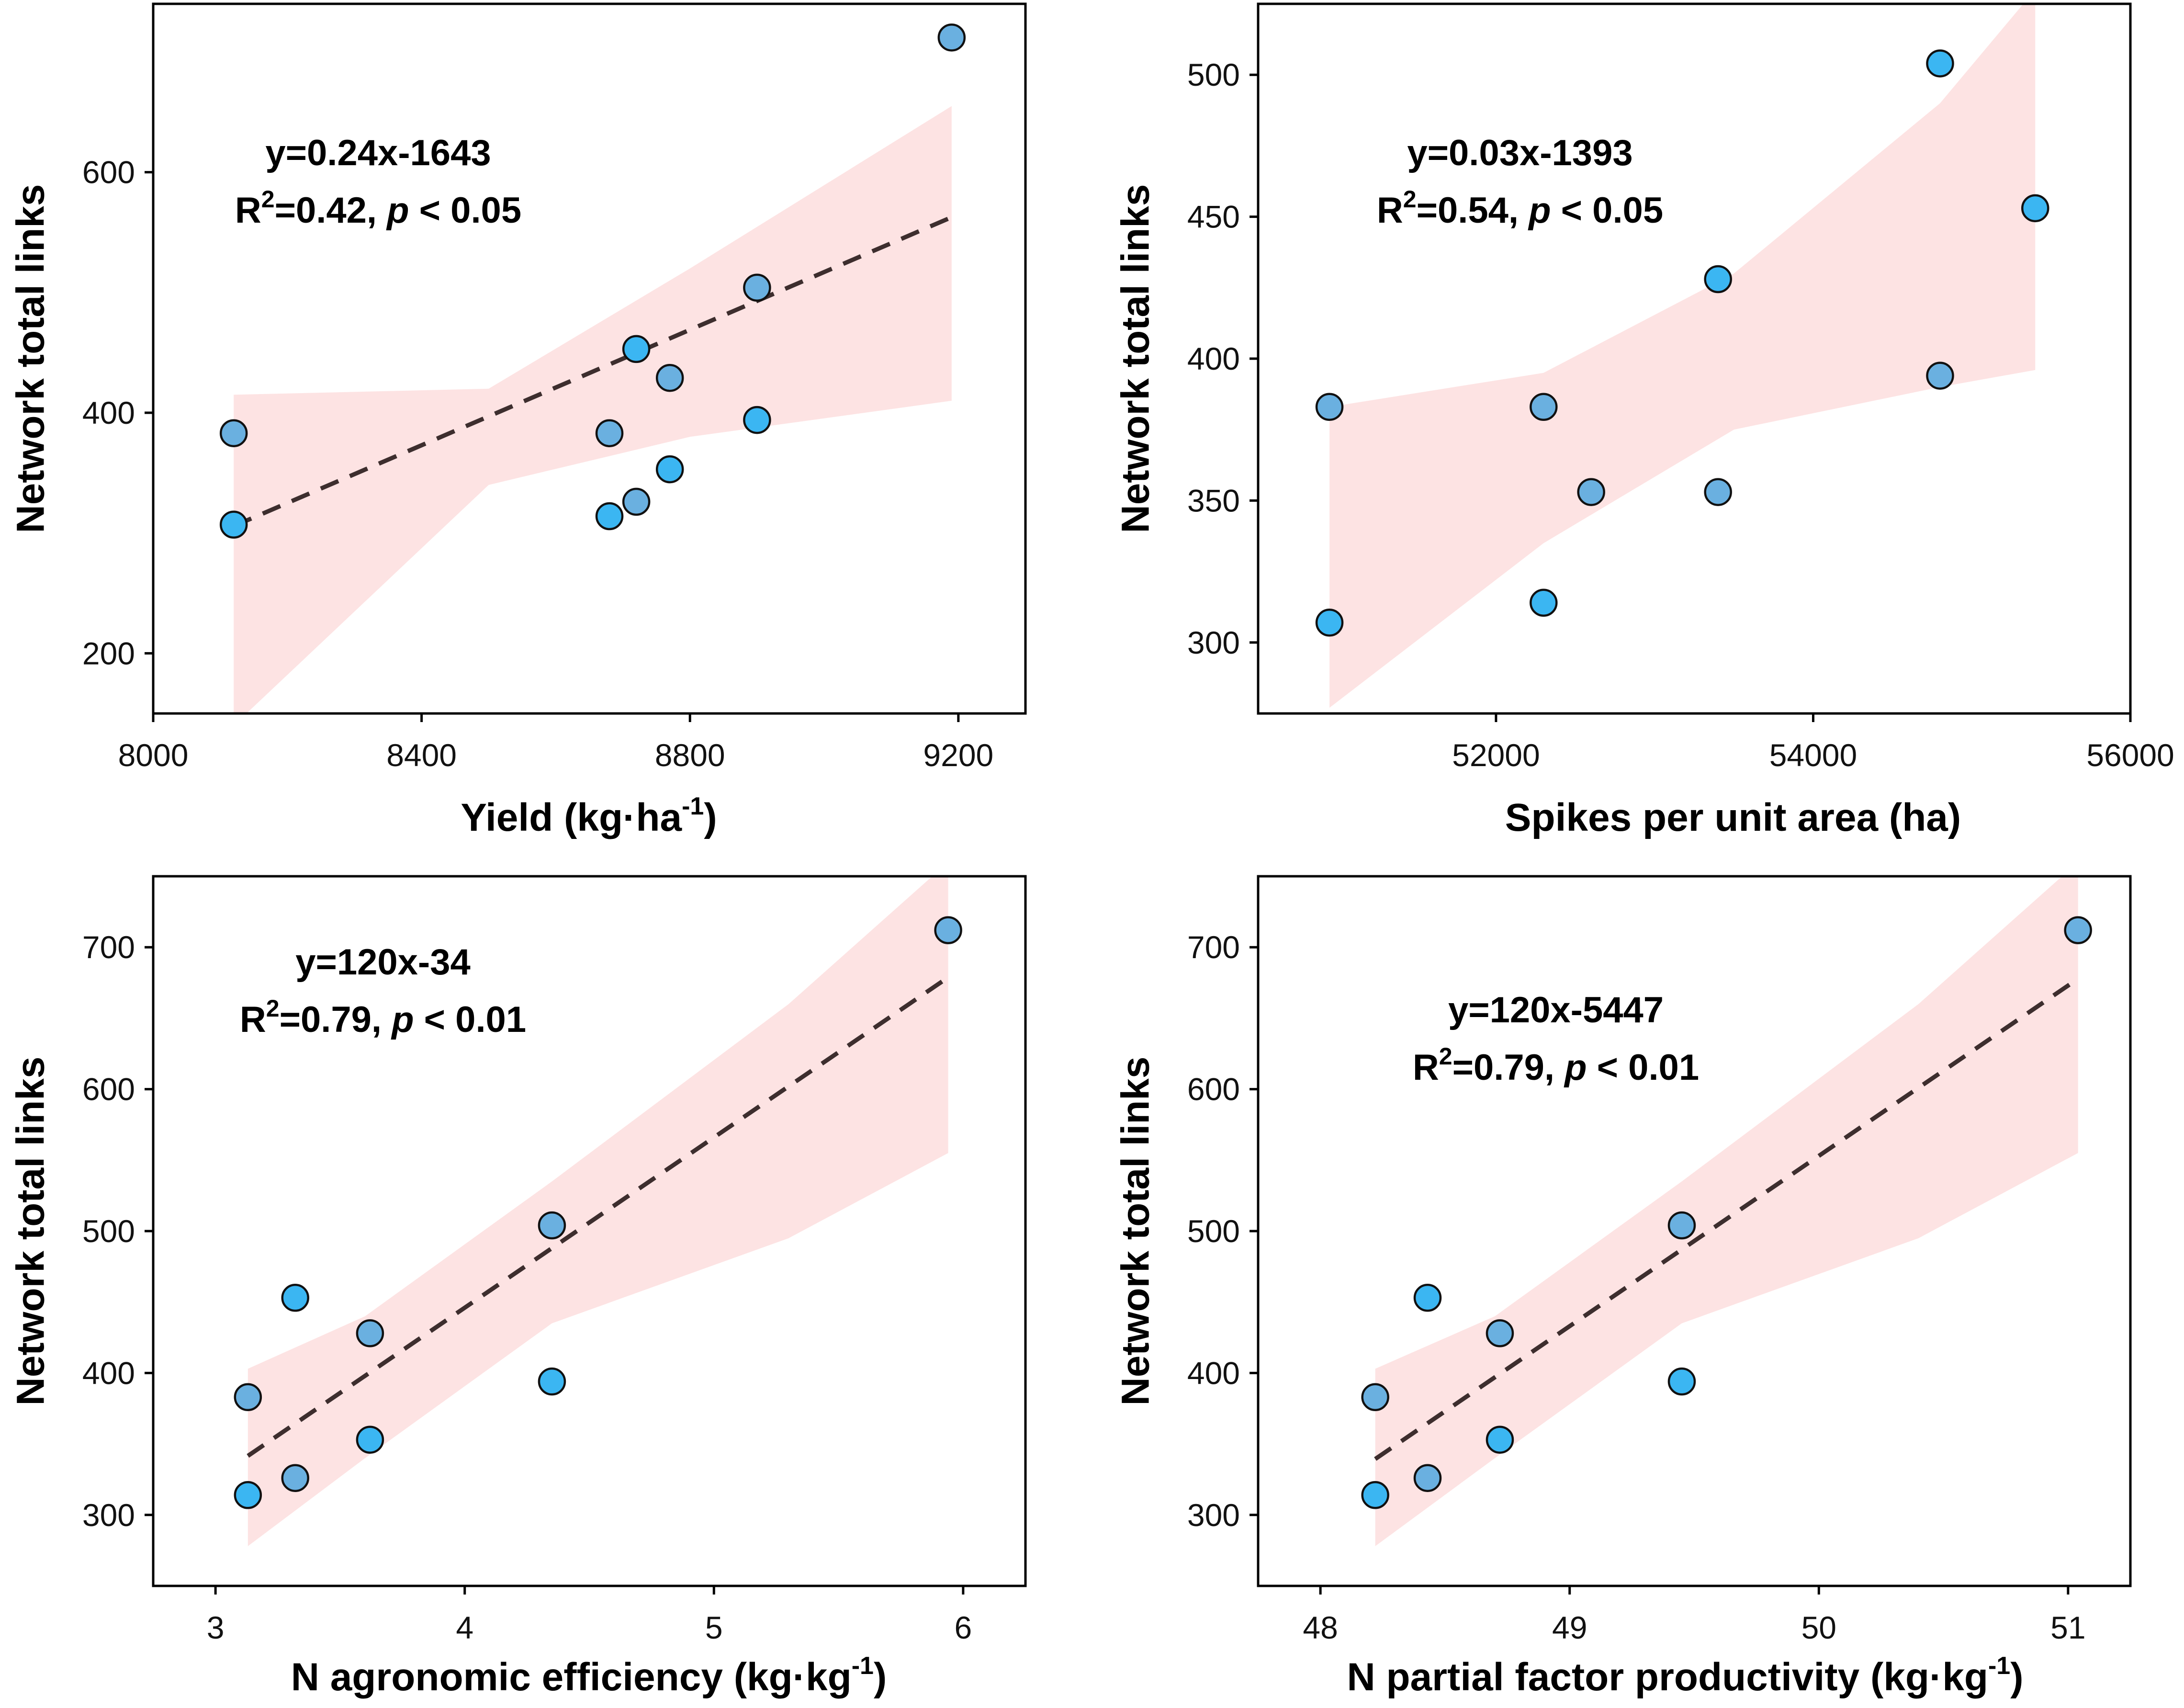 This screenshot has width=2184, height=1708. What do you see at coordinates (2068, 1627) in the screenshot?
I see `x-tick-label: 51` at bounding box center [2068, 1627].